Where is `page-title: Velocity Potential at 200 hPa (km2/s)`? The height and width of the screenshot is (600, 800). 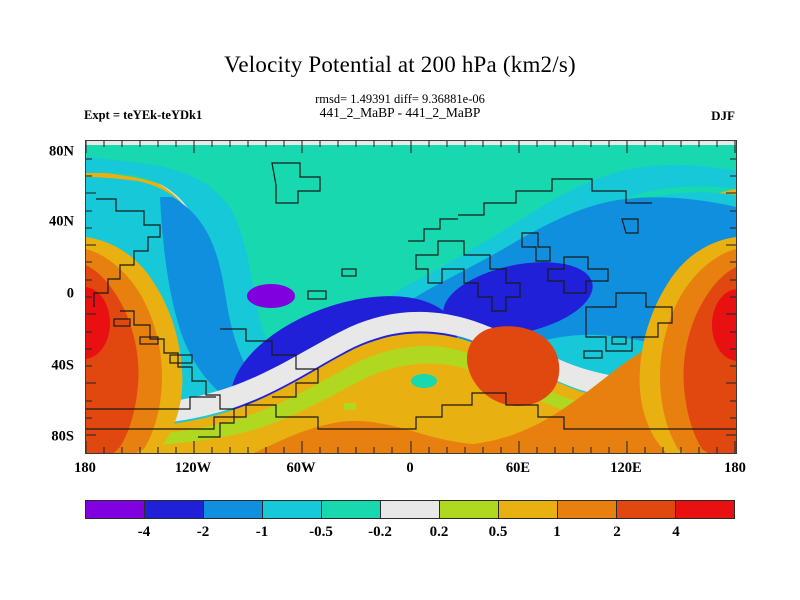
page-title: Velocity Potential at 200 hPa (km2/s) is located at coordinates (400, 64).